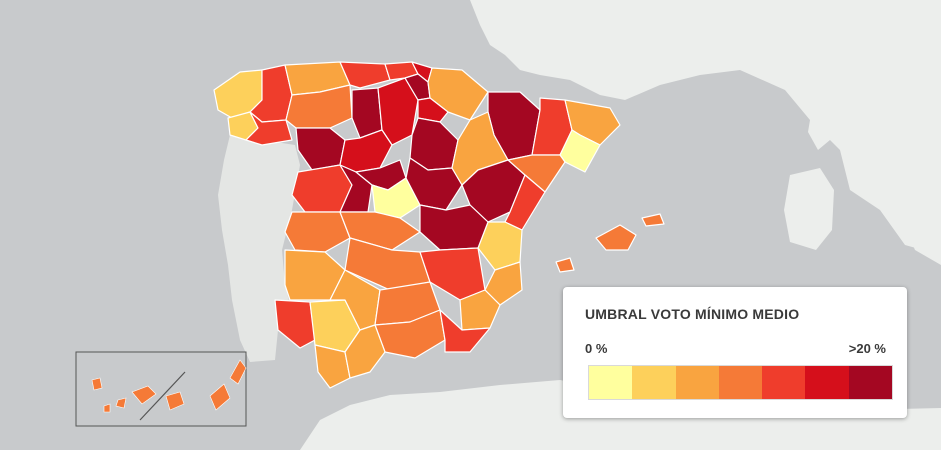  What do you see at coordinates (319, 106) in the screenshot?
I see `province-leon` at bounding box center [319, 106].